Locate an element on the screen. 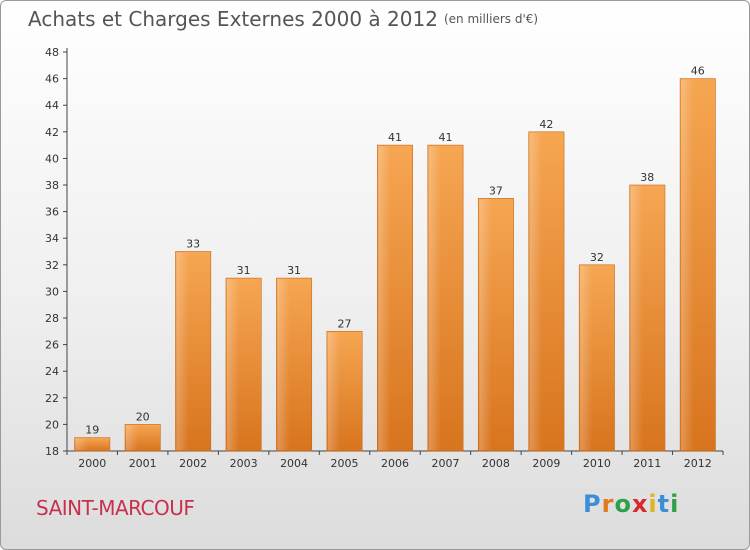 This screenshot has height=550, width=750. x-tick-label-2009: 2009 is located at coordinates (546, 463).